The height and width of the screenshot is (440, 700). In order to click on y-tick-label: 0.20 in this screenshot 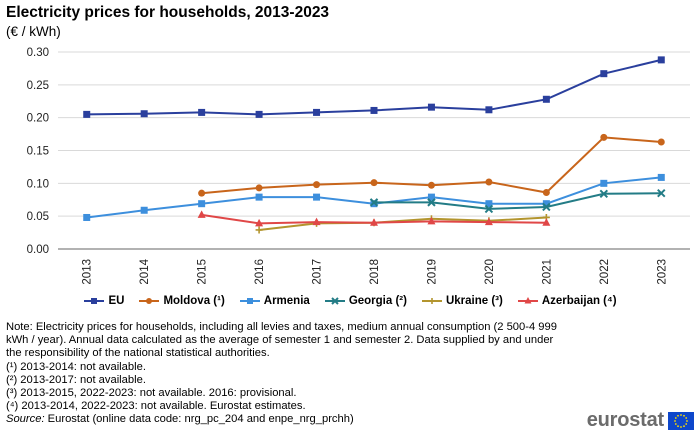, I will do `click(38, 119)`.